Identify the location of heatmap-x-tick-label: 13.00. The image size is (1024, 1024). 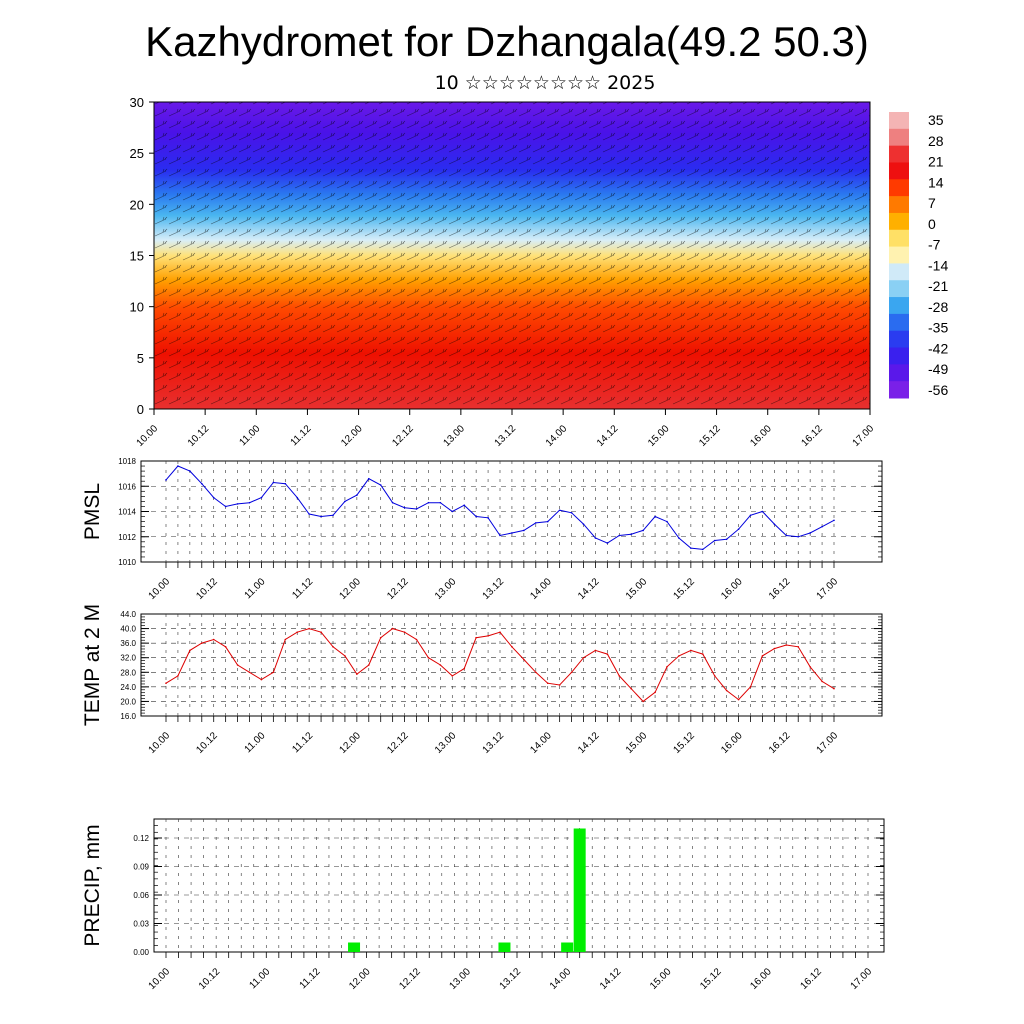
(455, 436).